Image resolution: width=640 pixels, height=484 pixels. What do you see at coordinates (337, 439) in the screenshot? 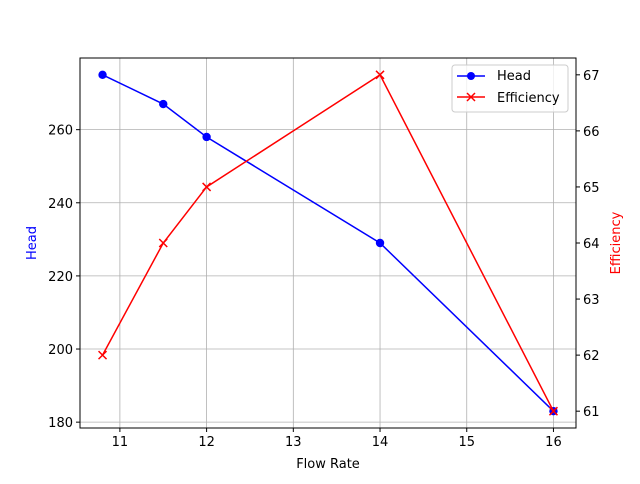
I see `x-axis-ticks: 11 12 13 14 15 16` at bounding box center [337, 439].